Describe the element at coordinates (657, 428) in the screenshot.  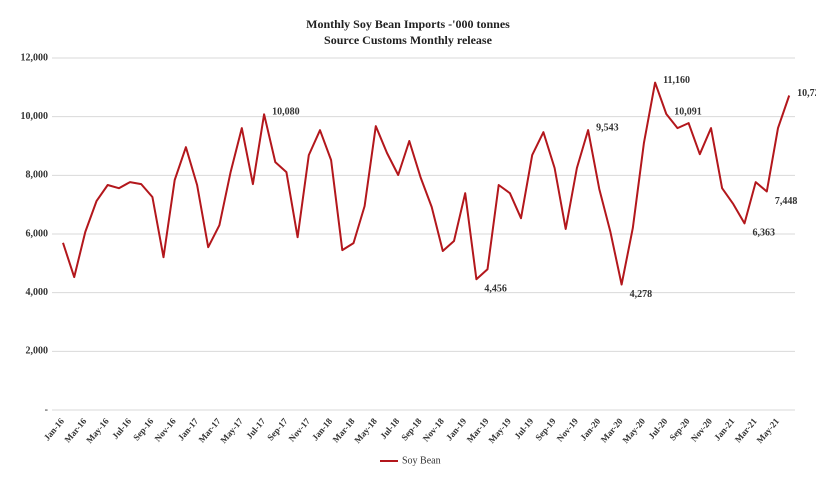
I see `x-tick-label: Jul-20` at that location.